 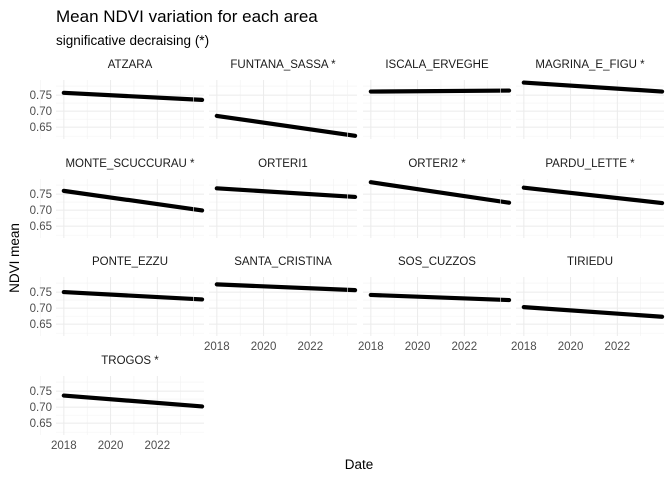 I want to click on trend-line-funtana-sassa, so click(x=286, y=125).